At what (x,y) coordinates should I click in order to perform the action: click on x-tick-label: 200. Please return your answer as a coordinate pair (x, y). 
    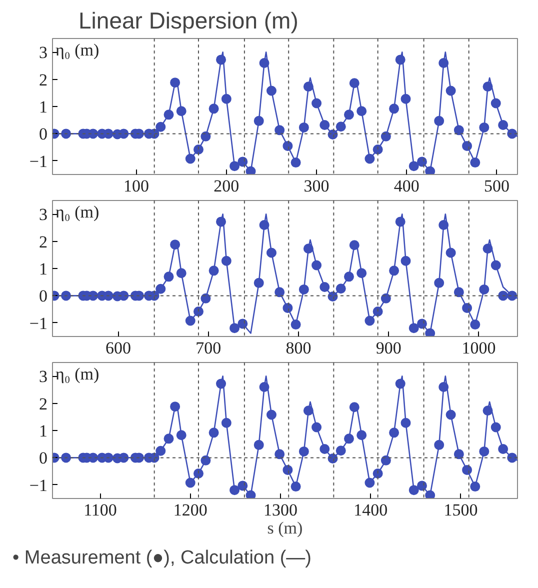
    Looking at the image, I should click on (227, 186).